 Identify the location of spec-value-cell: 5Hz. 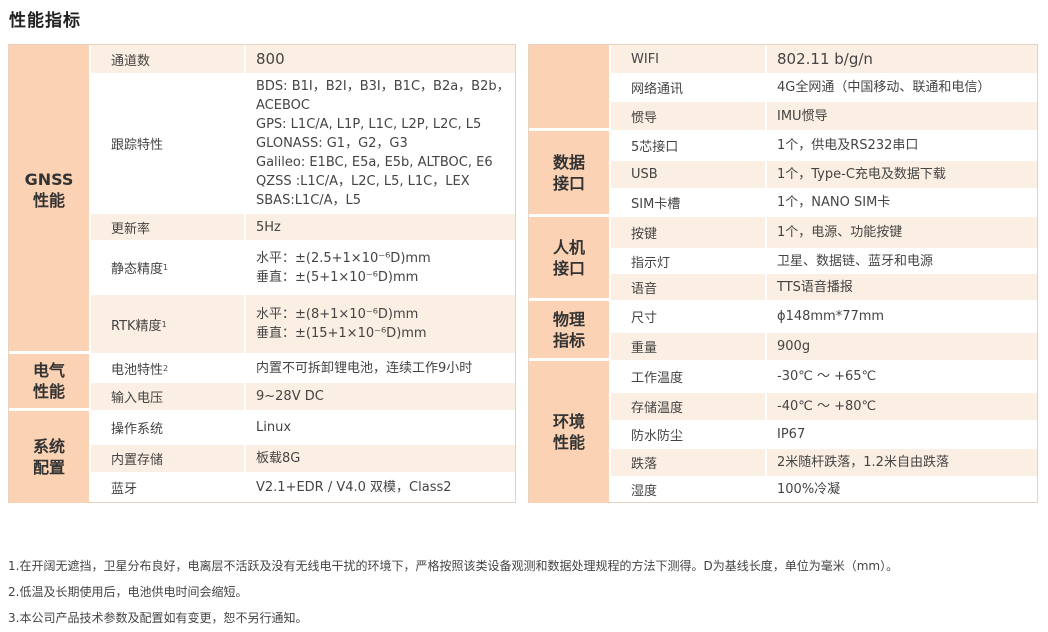
(380, 227).